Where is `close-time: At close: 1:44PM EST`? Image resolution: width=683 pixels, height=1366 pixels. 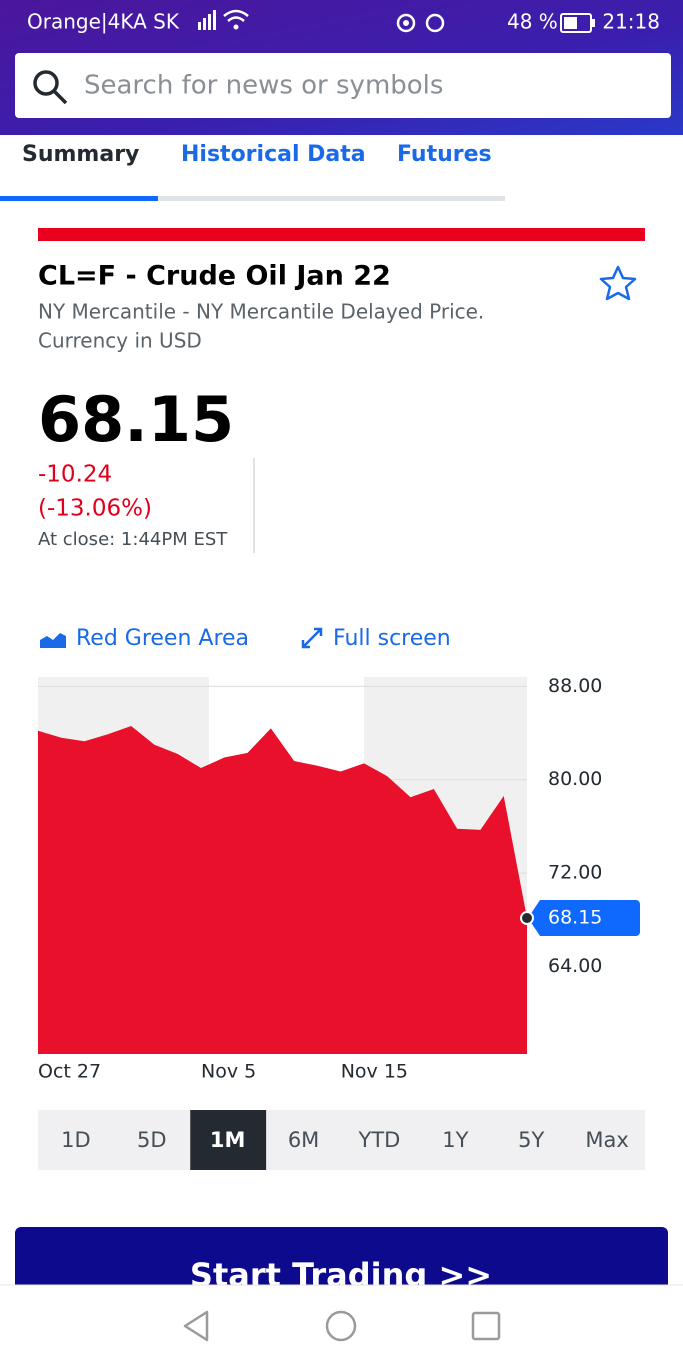
close-time: At close: 1:44PM EST is located at coordinates (133, 539).